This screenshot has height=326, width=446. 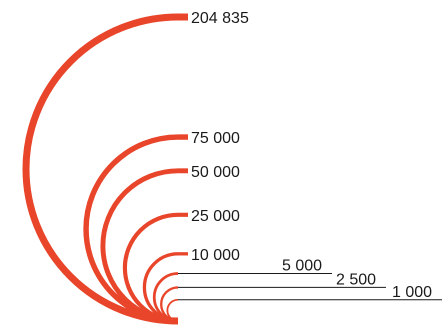 What do you see at coordinates (310, 287) in the screenshot?
I see `leader-line-group` at bounding box center [310, 287].